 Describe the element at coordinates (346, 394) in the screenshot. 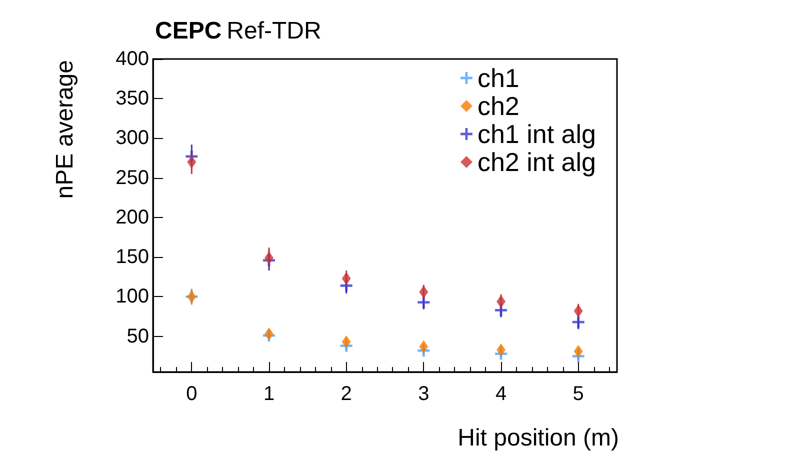

I see `x-tick-label: 2` at that location.